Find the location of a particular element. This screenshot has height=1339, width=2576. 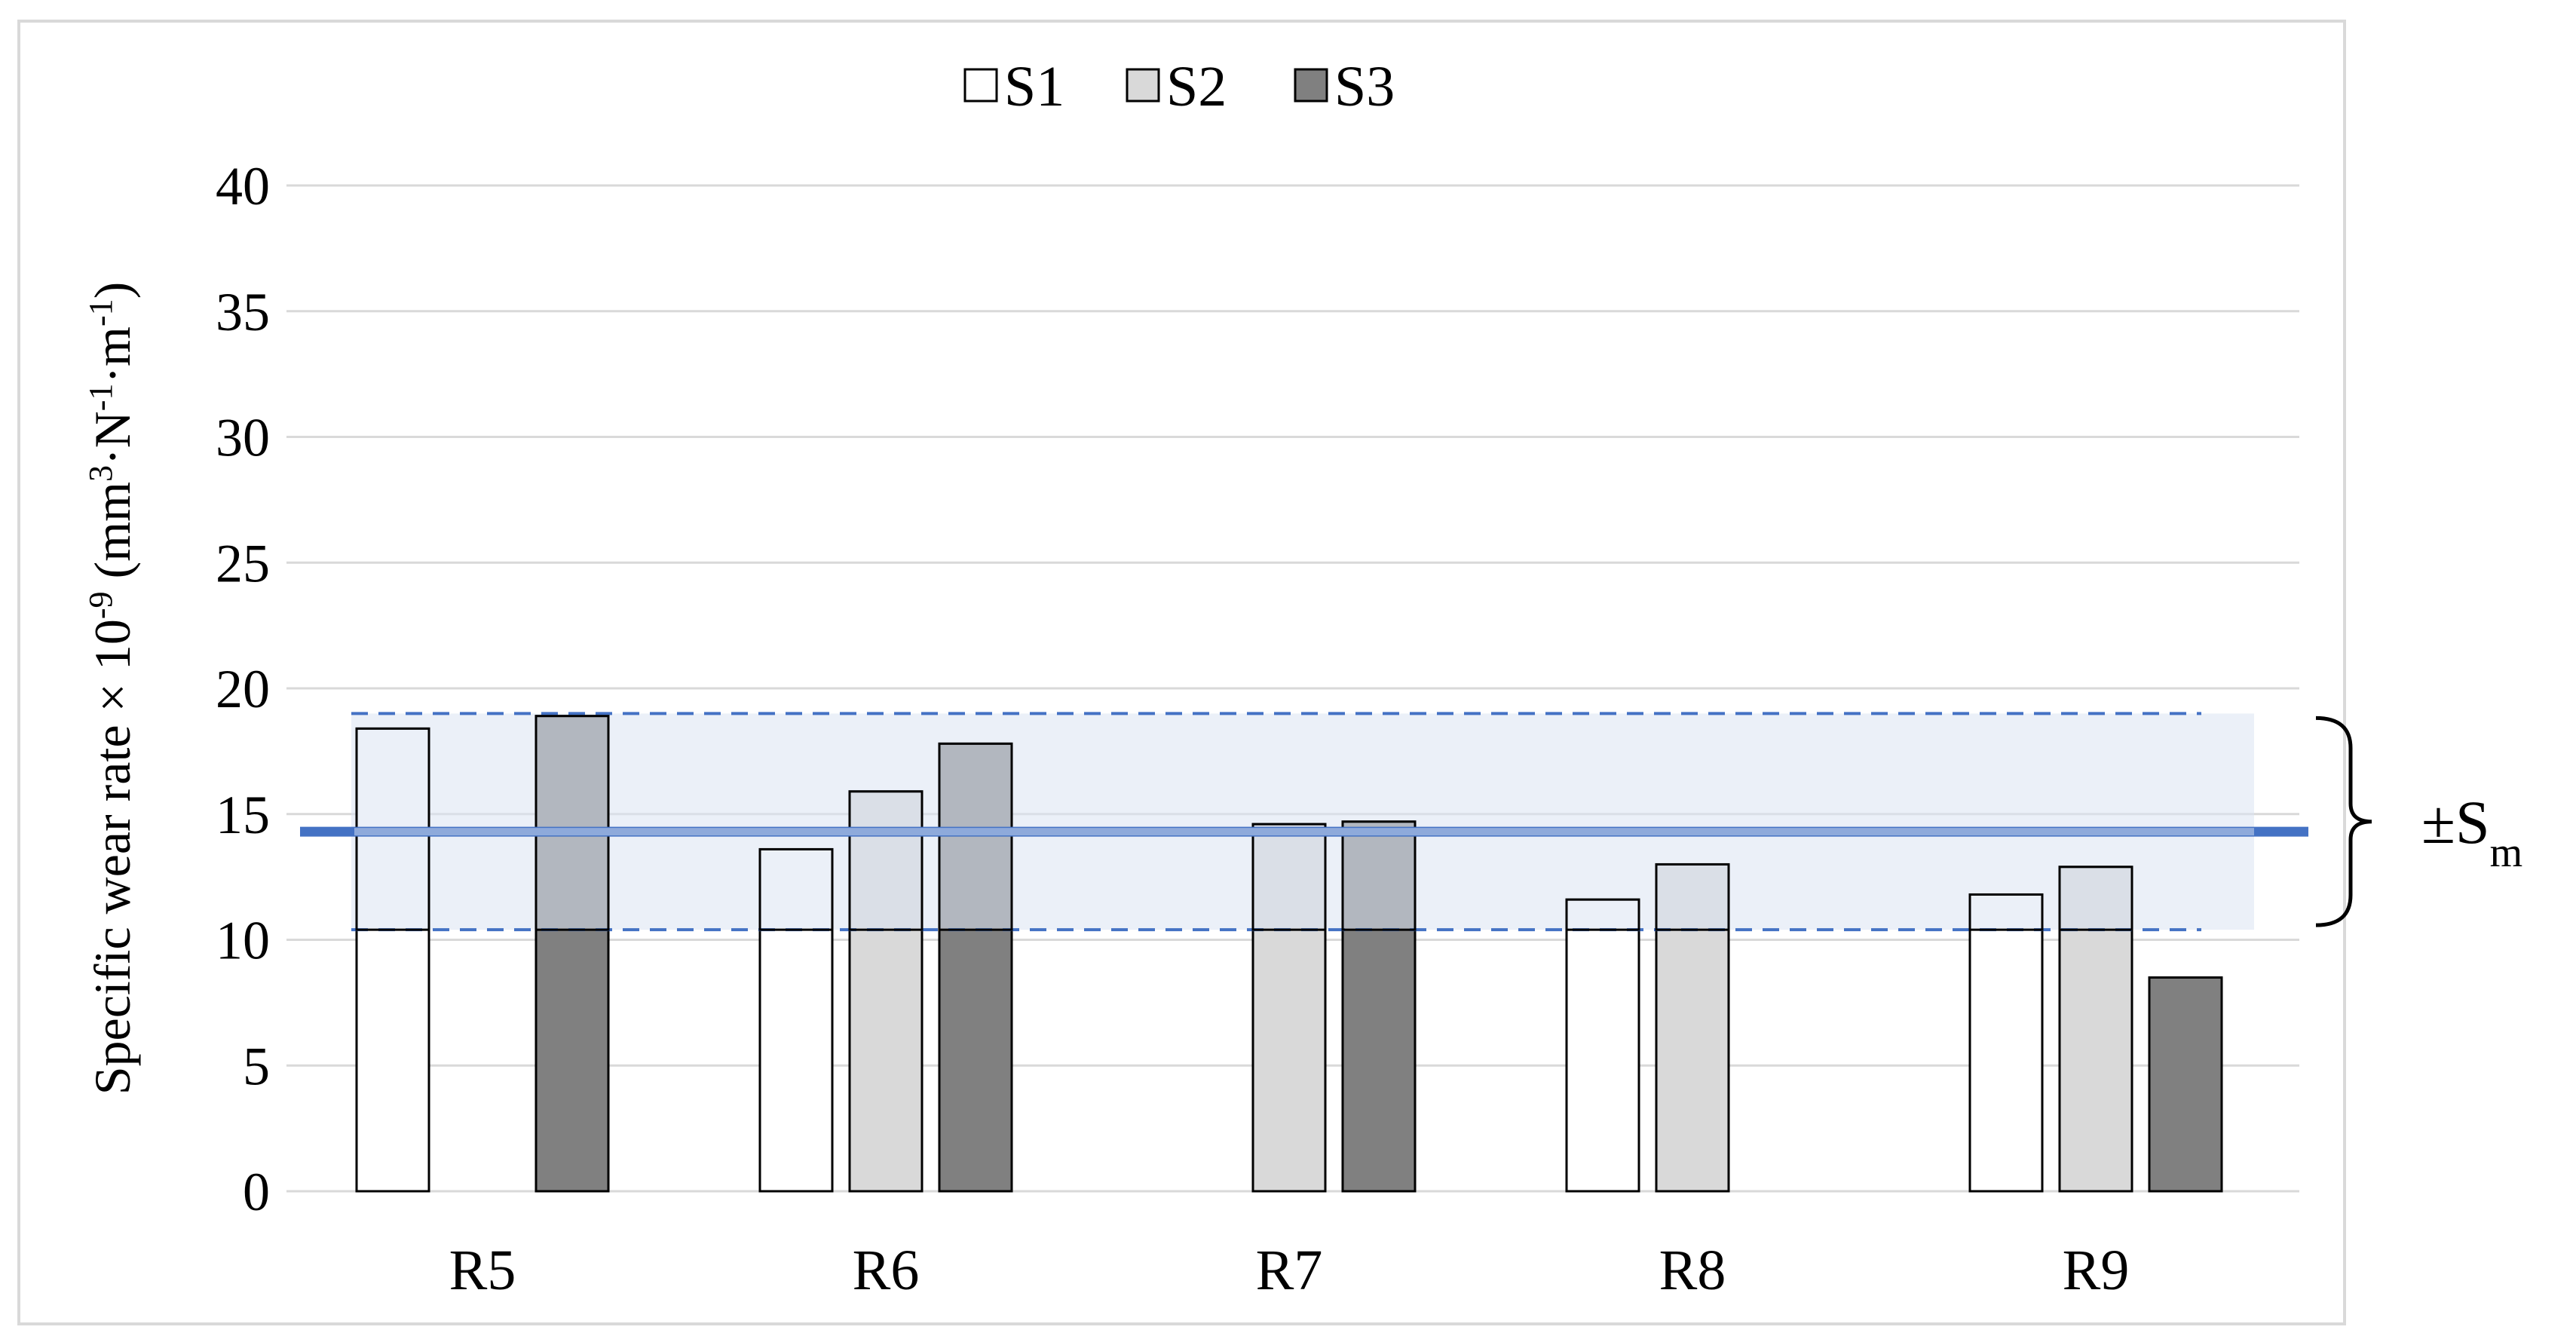

y-tick-label: 30 is located at coordinates (243, 438).